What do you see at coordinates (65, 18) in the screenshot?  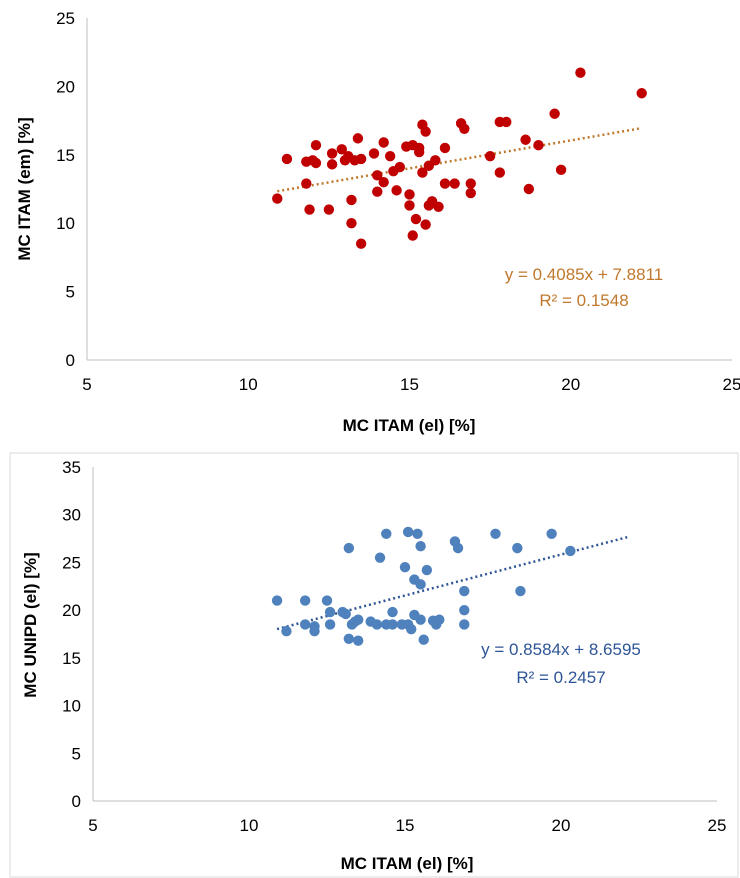 I see `y-tick-label: 25` at bounding box center [65, 18].